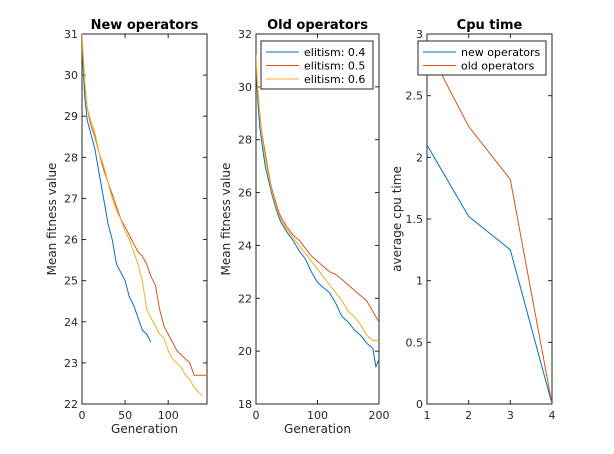 The image size is (614, 454). What do you see at coordinates (317, 25) in the screenshot?
I see `chart-title: Old operators` at bounding box center [317, 25].